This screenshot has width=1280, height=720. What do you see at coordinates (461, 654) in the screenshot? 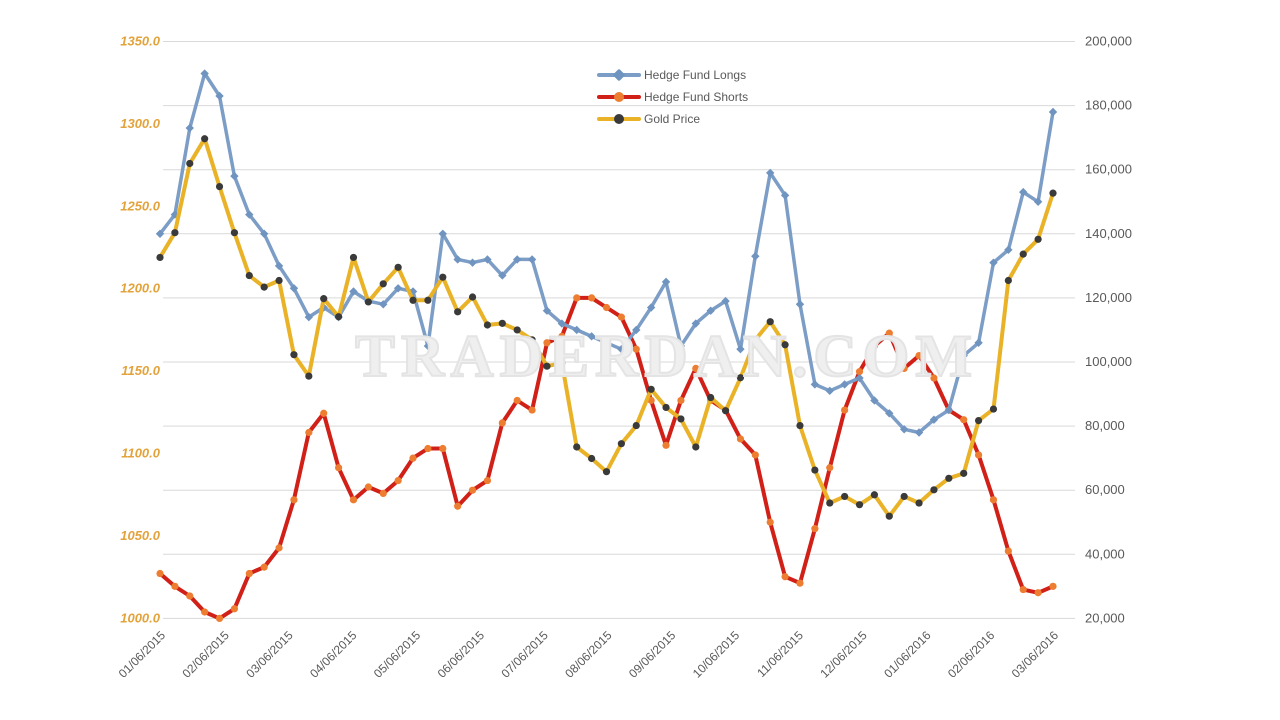
I see `x-axis-tick-label: 06/06/2015` at bounding box center [461, 654].